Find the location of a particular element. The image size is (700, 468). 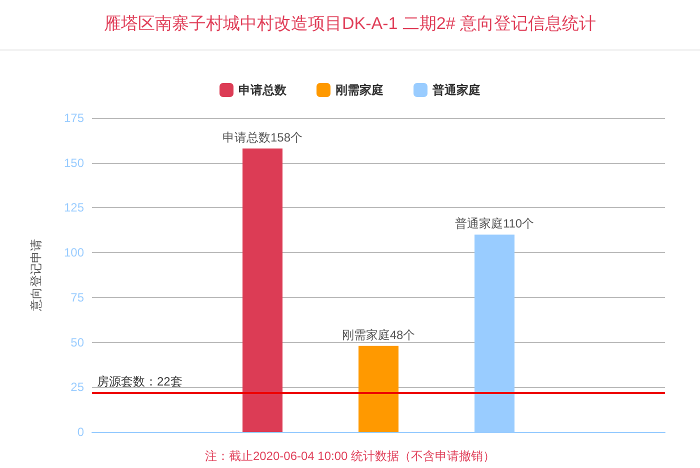

chart-title: 雁塔区南寨子村城中村改造项目DK-A-1 二期2# 意向登记信息统计 is located at coordinates (350, 23).